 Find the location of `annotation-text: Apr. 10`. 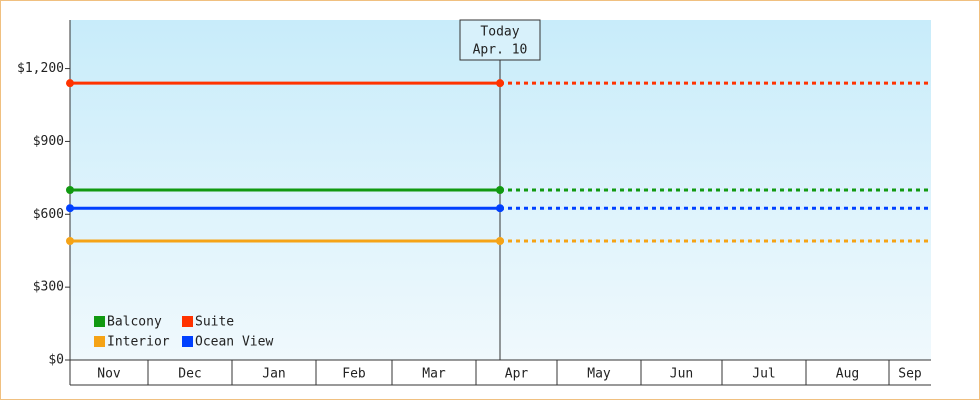

annotation-text: Apr. 10 is located at coordinates (500, 50).